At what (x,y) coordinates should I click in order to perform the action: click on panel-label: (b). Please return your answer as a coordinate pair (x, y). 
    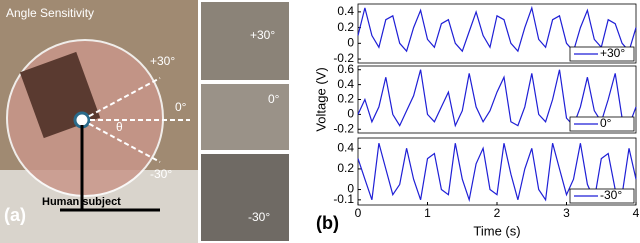
    Looking at the image, I should click on (327, 223).